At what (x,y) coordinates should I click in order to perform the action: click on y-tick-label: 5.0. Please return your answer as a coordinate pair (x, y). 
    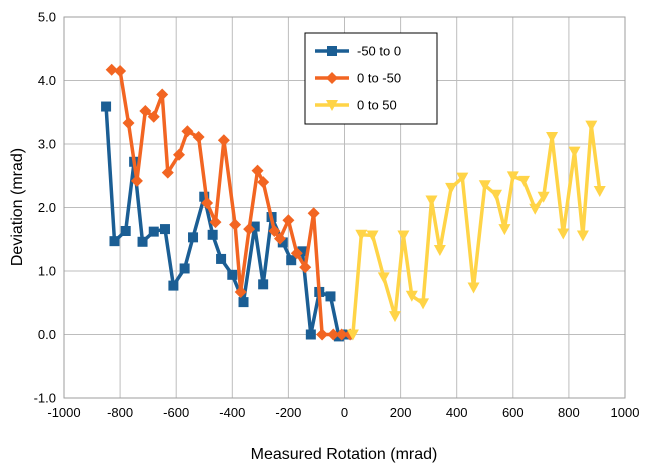
    Looking at the image, I should click on (47, 17).